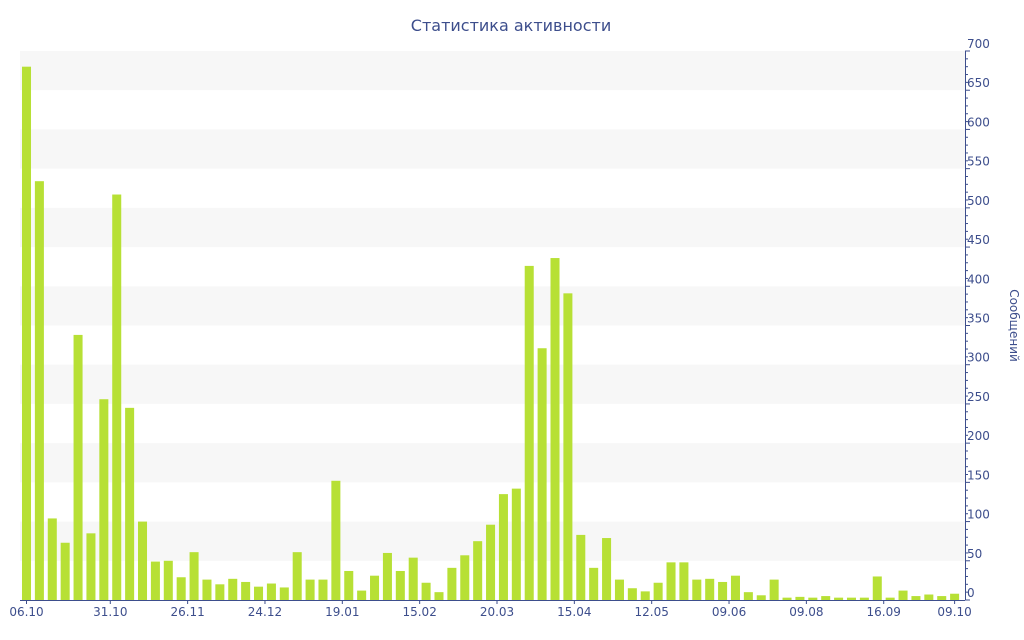 The width and height of the screenshot is (1024, 640). Describe the element at coordinates (110, 612) in the screenshot. I see `x-tick-label: 31.10` at that location.